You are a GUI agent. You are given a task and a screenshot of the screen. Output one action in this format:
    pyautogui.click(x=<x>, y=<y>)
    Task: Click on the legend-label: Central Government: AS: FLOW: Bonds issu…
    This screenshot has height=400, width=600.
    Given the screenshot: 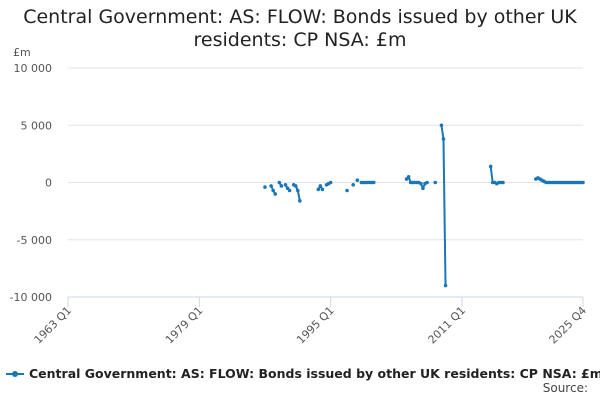 What is the action you would take?
    pyautogui.click(x=314, y=373)
    